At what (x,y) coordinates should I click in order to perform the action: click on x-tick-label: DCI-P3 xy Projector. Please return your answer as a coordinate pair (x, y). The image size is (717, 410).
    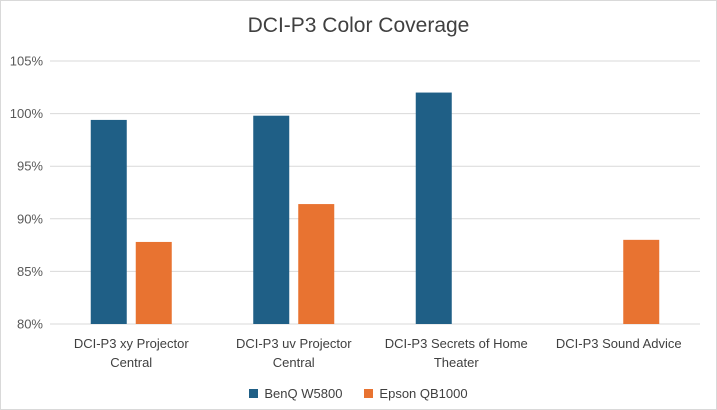
    Looking at the image, I should click on (132, 343).